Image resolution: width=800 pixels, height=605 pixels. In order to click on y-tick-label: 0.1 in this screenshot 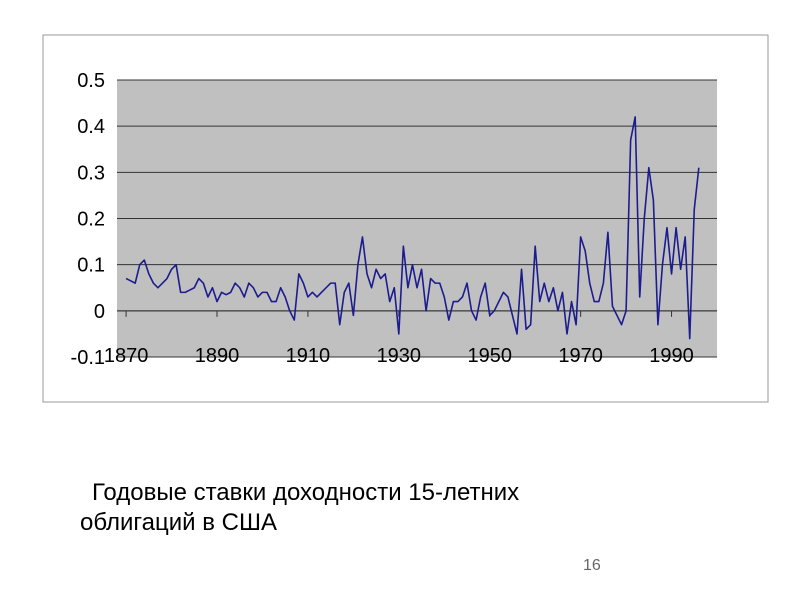, I will do `click(91, 266)`.